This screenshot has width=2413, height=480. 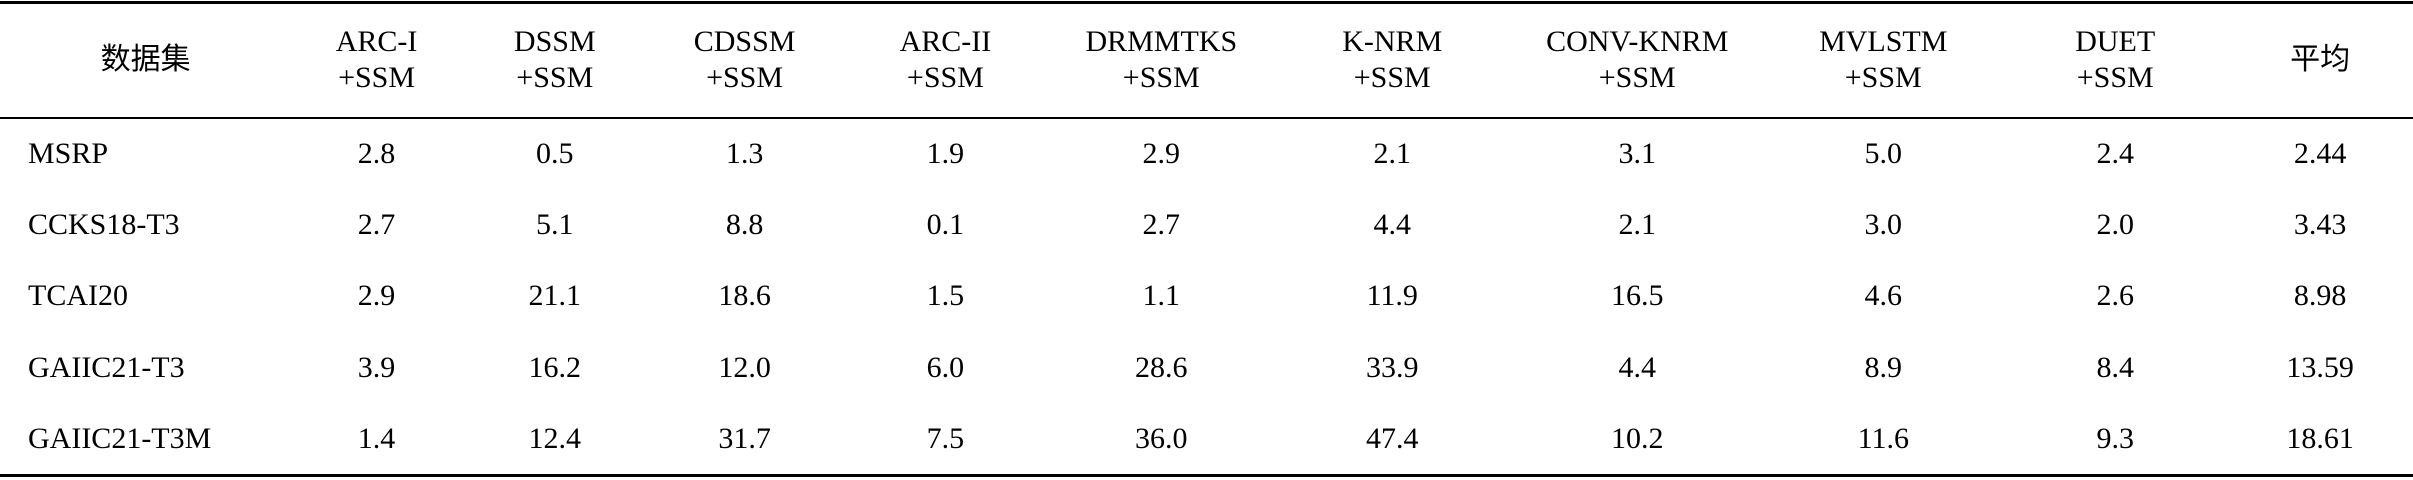 What do you see at coordinates (744, 224) in the screenshot?
I see `value-cell: 8.8` at bounding box center [744, 224].